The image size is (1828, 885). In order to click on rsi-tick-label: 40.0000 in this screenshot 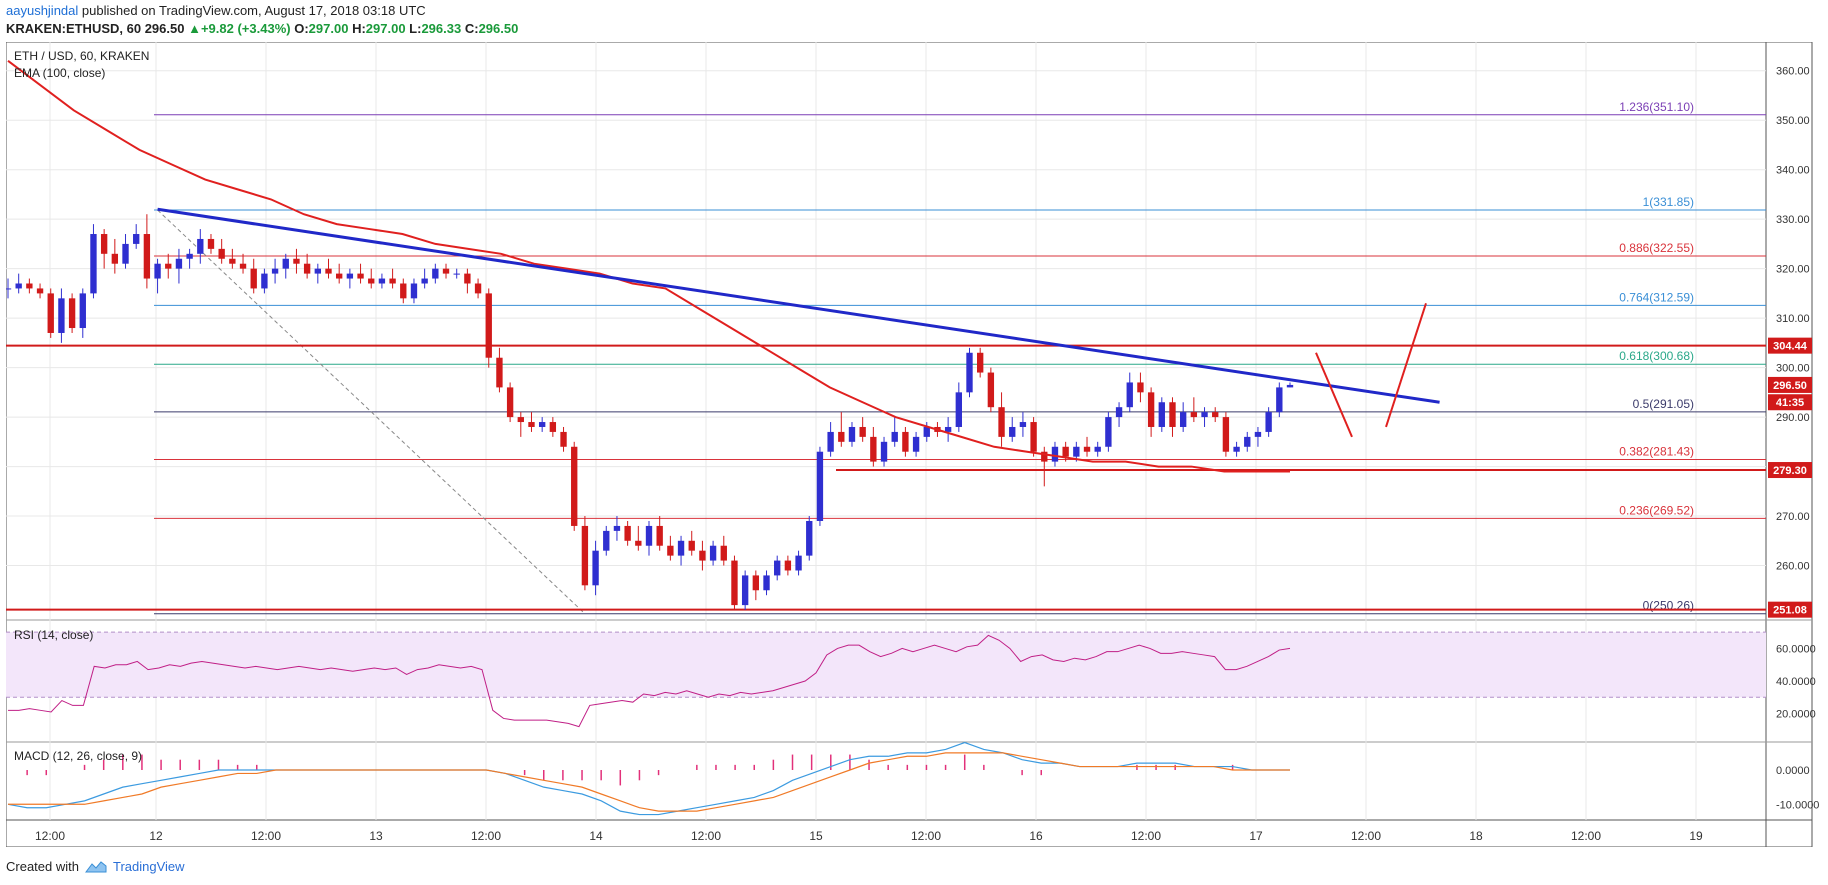, I will do `click(1796, 682)`.